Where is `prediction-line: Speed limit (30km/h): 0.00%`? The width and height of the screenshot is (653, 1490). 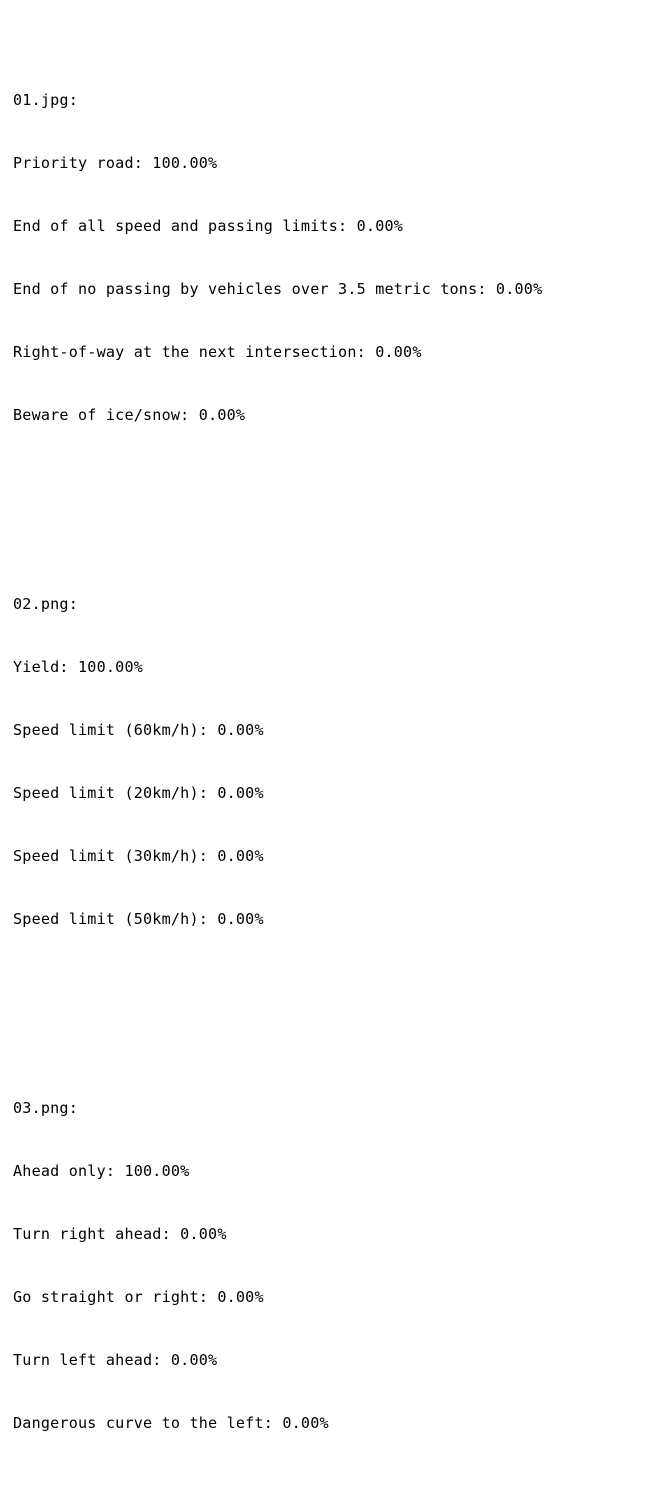 prediction-line: Speed limit (30km/h): 0.00% is located at coordinates (138, 856).